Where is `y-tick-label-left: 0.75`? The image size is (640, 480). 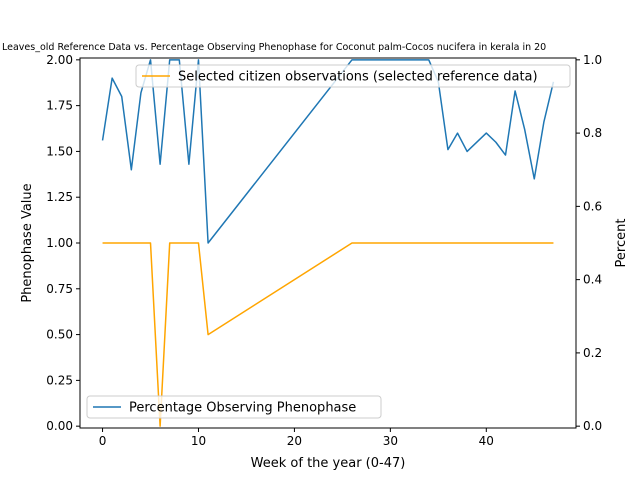 y-tick-label-left: 0.75 is located at coordinates (59, 289).